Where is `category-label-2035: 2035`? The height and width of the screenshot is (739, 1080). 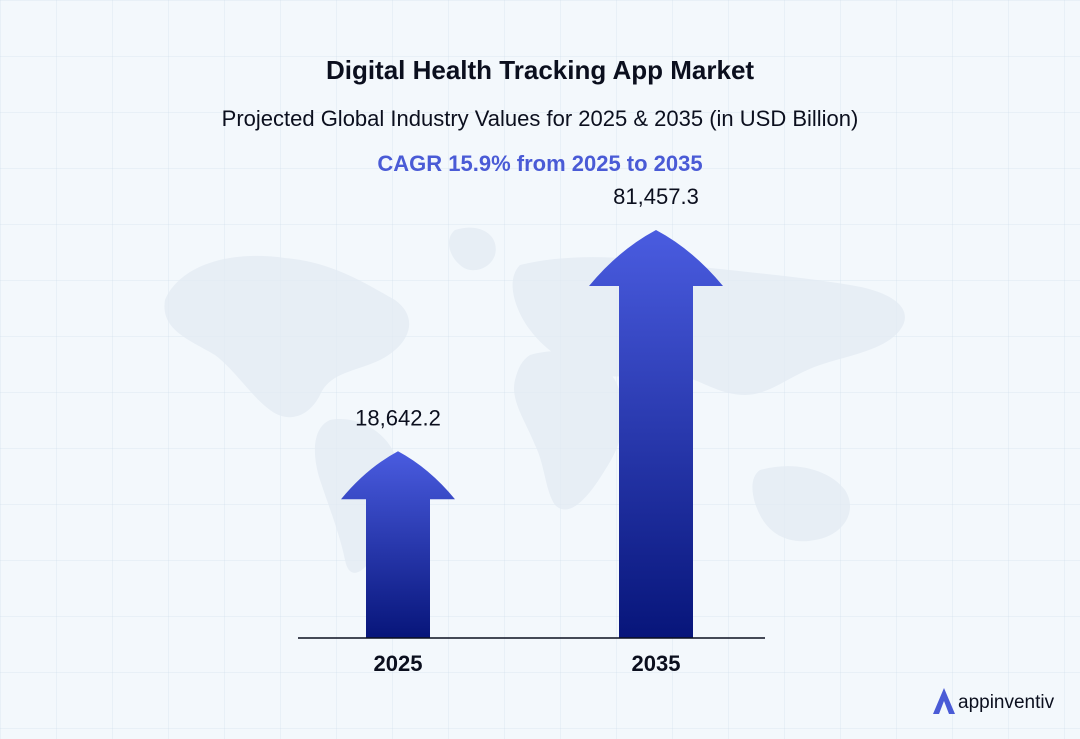 category-label-2035: 2035 is located at coordinates (656, 663).